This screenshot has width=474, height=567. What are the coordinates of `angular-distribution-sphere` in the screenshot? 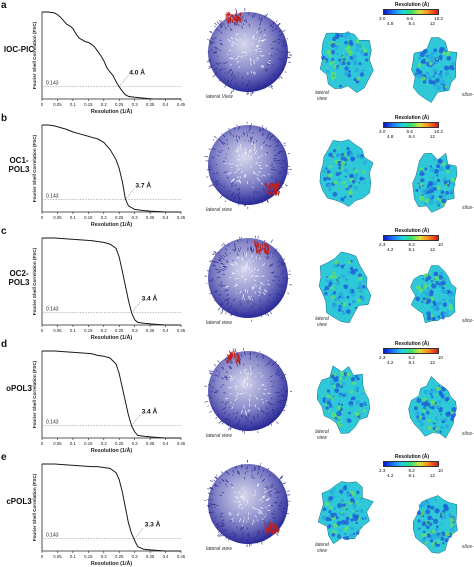 It's located at (248, 165).